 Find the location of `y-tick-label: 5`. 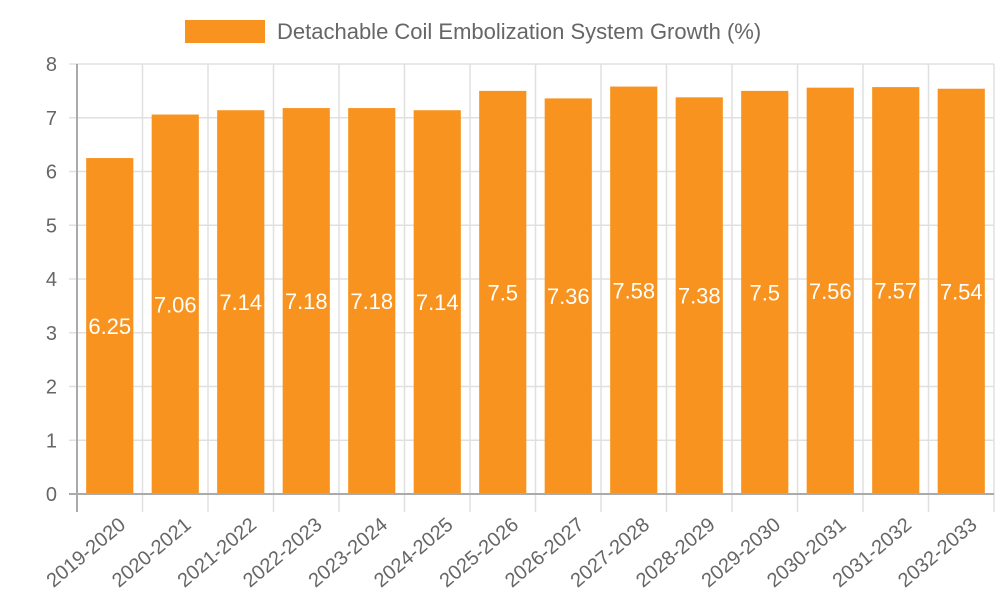

y-tick-label: 5 is located at coordinates (51, 226).